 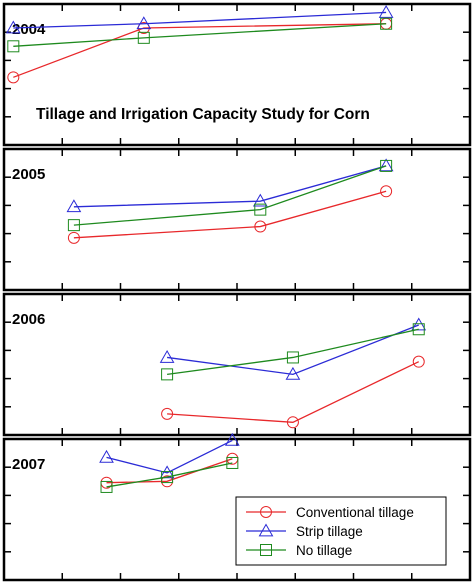 I want to click on legend-entry: Strip tillage, so click(x=304, y=531).